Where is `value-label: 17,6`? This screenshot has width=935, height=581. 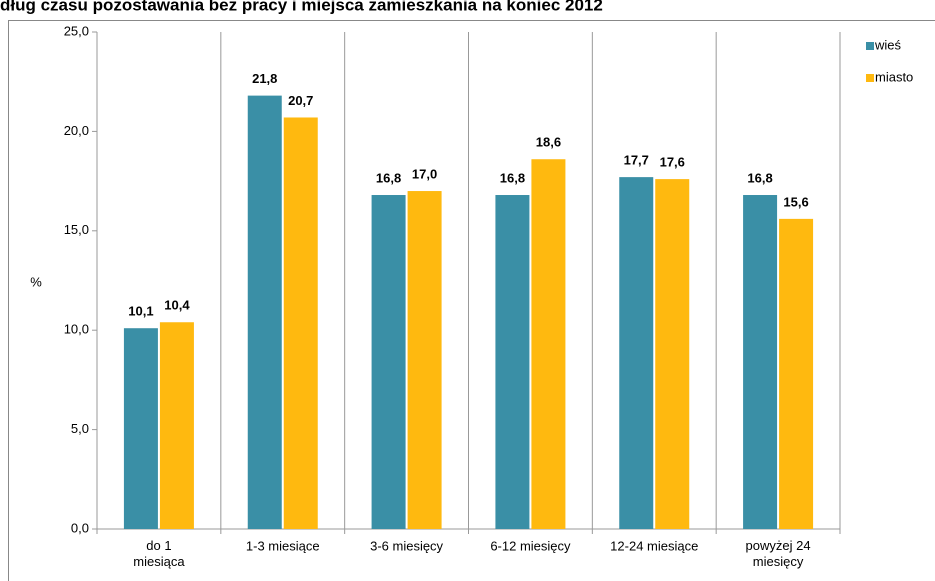
value-label: 17,6 is located at coordinates (672, 162).